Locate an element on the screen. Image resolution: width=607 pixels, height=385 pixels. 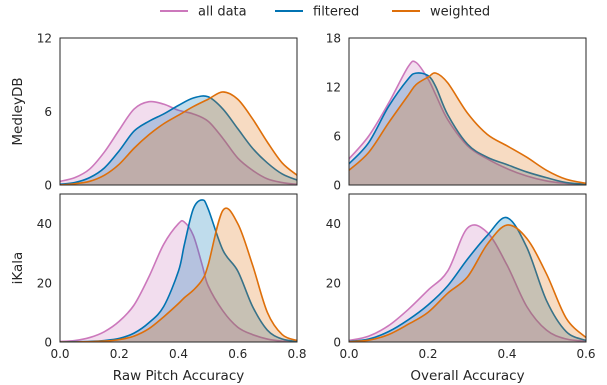
xtick-label-3-1: 0.2 is located at coordinates (427, 354).